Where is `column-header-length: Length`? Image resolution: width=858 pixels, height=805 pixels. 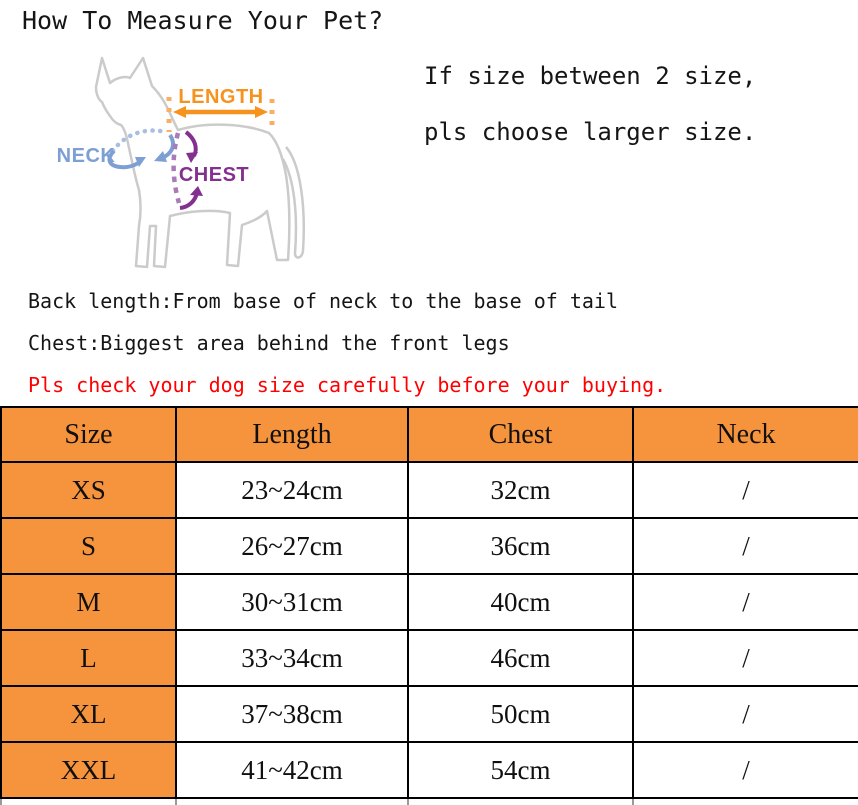 column-header-length: Length is located at coordinates (292, 434).